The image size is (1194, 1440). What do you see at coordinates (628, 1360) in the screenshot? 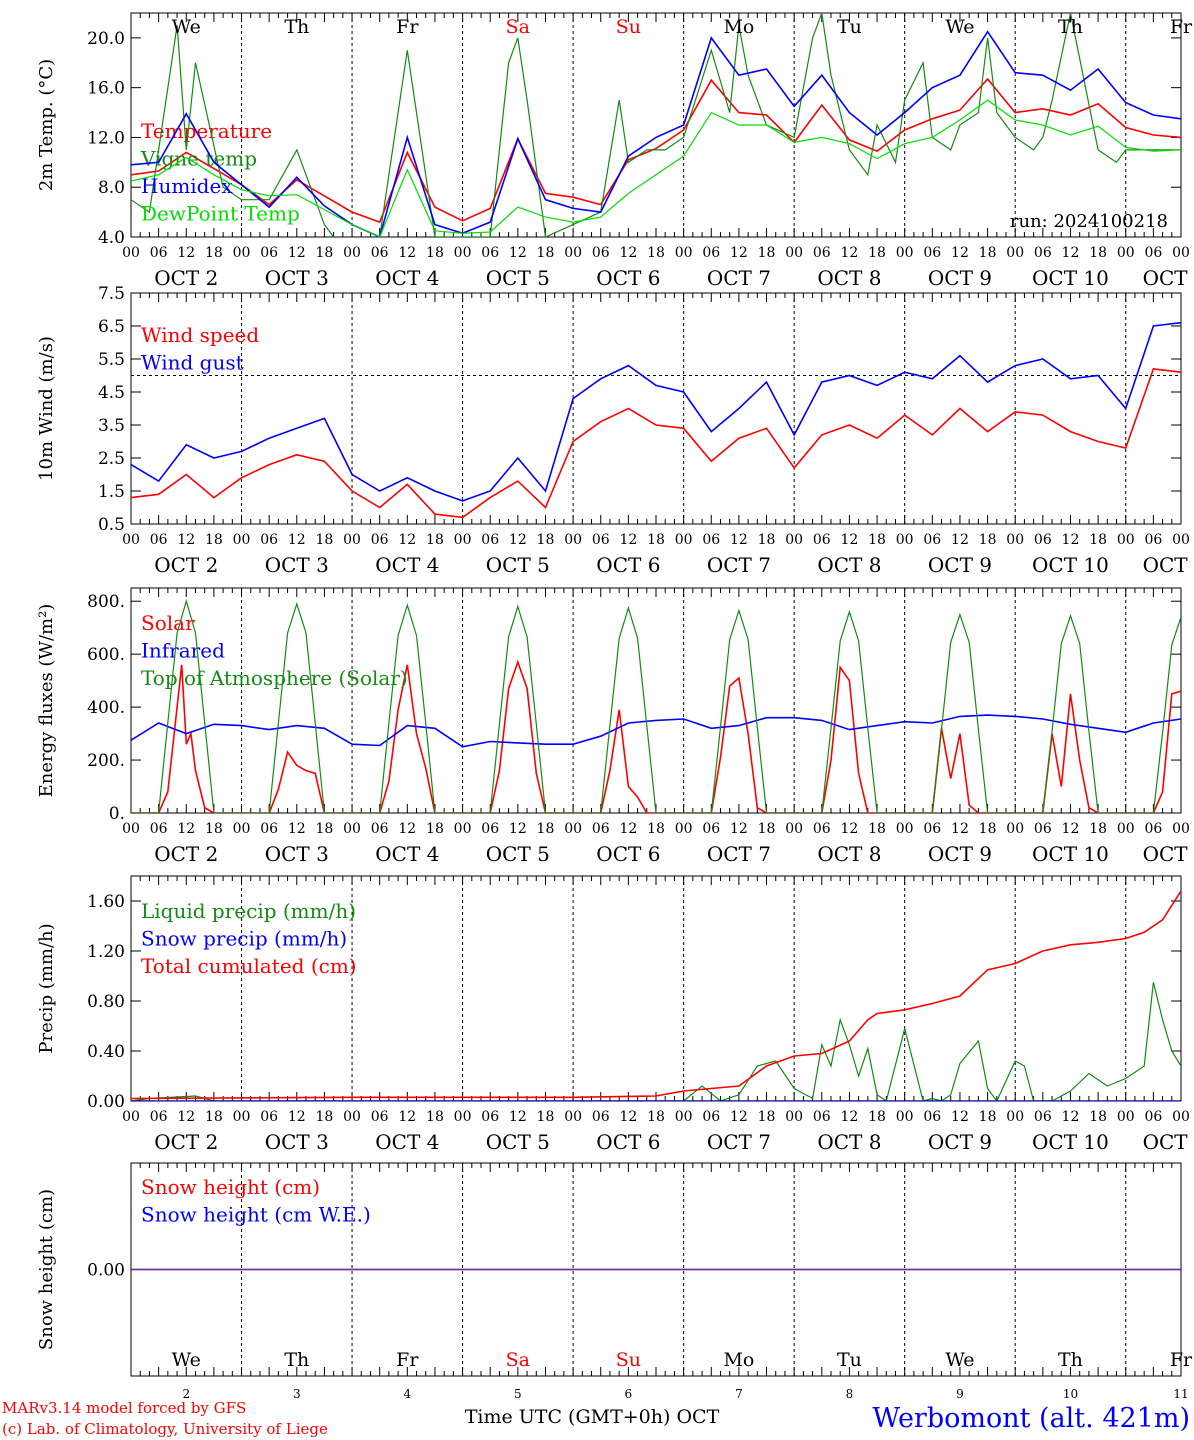
I see `weekday-label: Su` at bounding box center [628, 1360].